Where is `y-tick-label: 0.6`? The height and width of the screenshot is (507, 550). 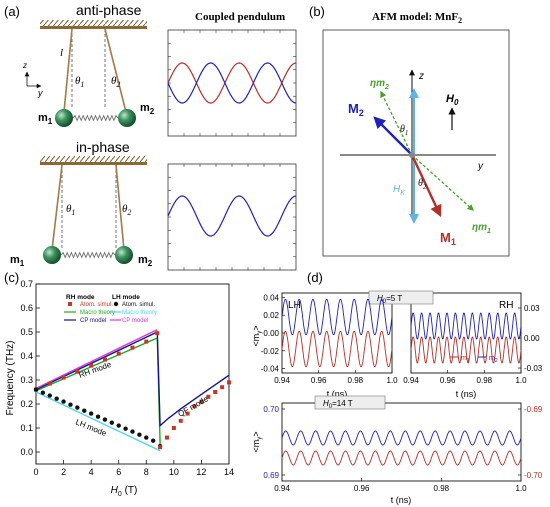 y-tick-label: 0.6 is located at coordinates (26, 308).